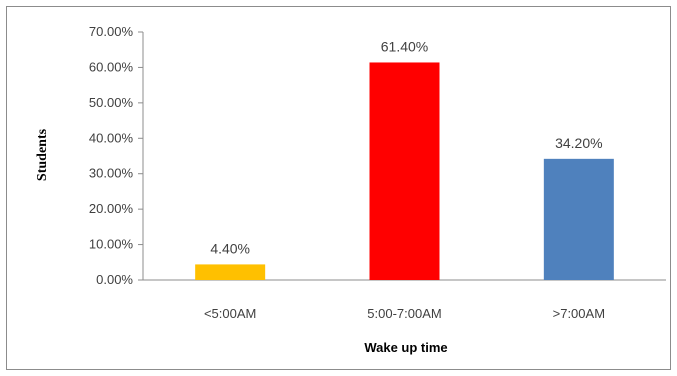 The width and height of the screenshot is (677, 376). What do you see at coordinates (42, 154) in the screenshot?
I see `y-axis-title: Students` at bounding box center [42, 154].